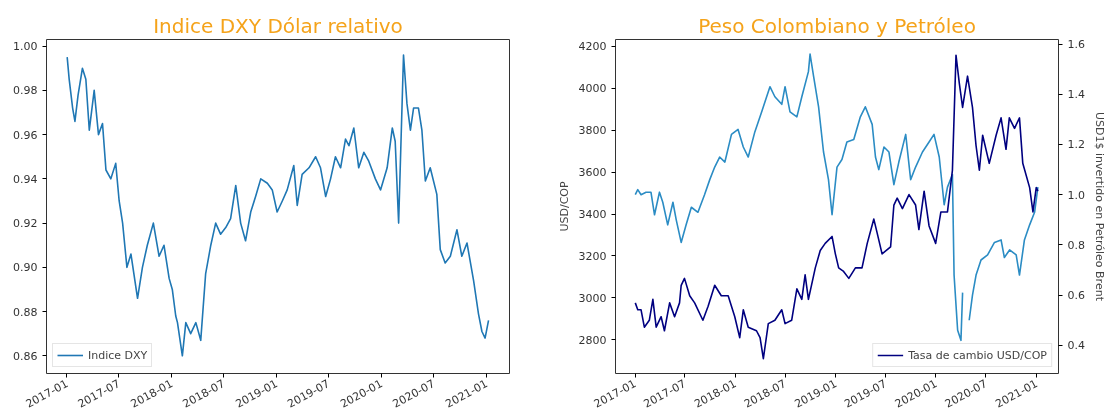 This screenshot has height=416, width=1108. What do you see at coordinates (118, 355) in the screenshot?
I see `legend-label: Indice DXY` at bounding box center [118, 355].